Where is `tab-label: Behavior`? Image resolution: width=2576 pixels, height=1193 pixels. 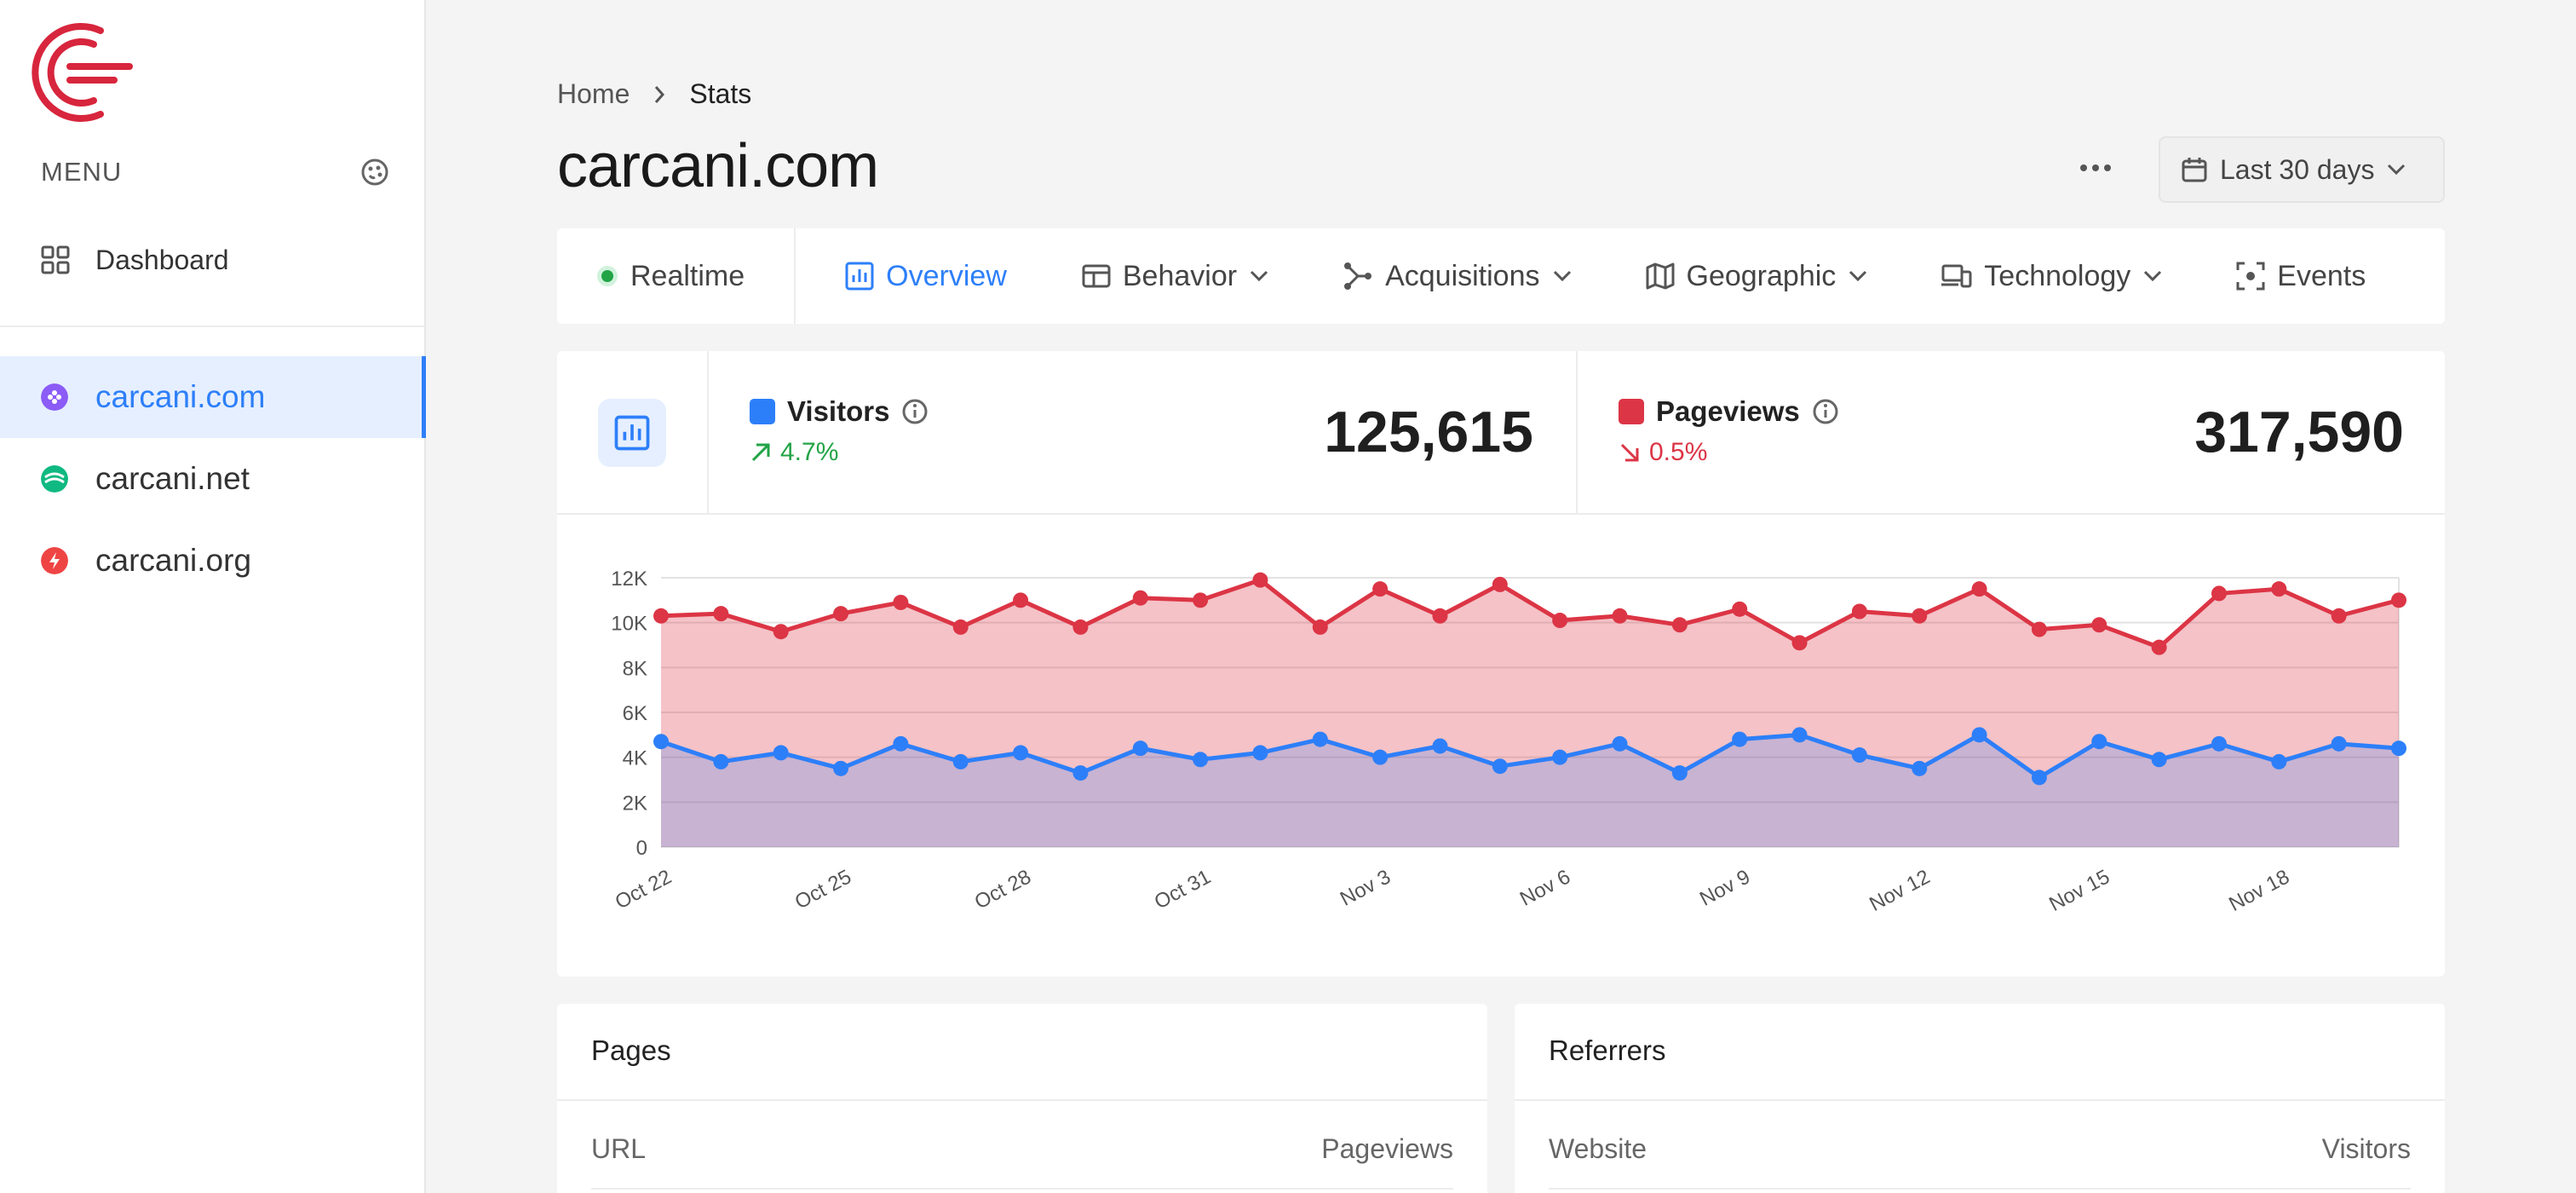 tab-label: Behavior is located at coordinates (1180, 275).